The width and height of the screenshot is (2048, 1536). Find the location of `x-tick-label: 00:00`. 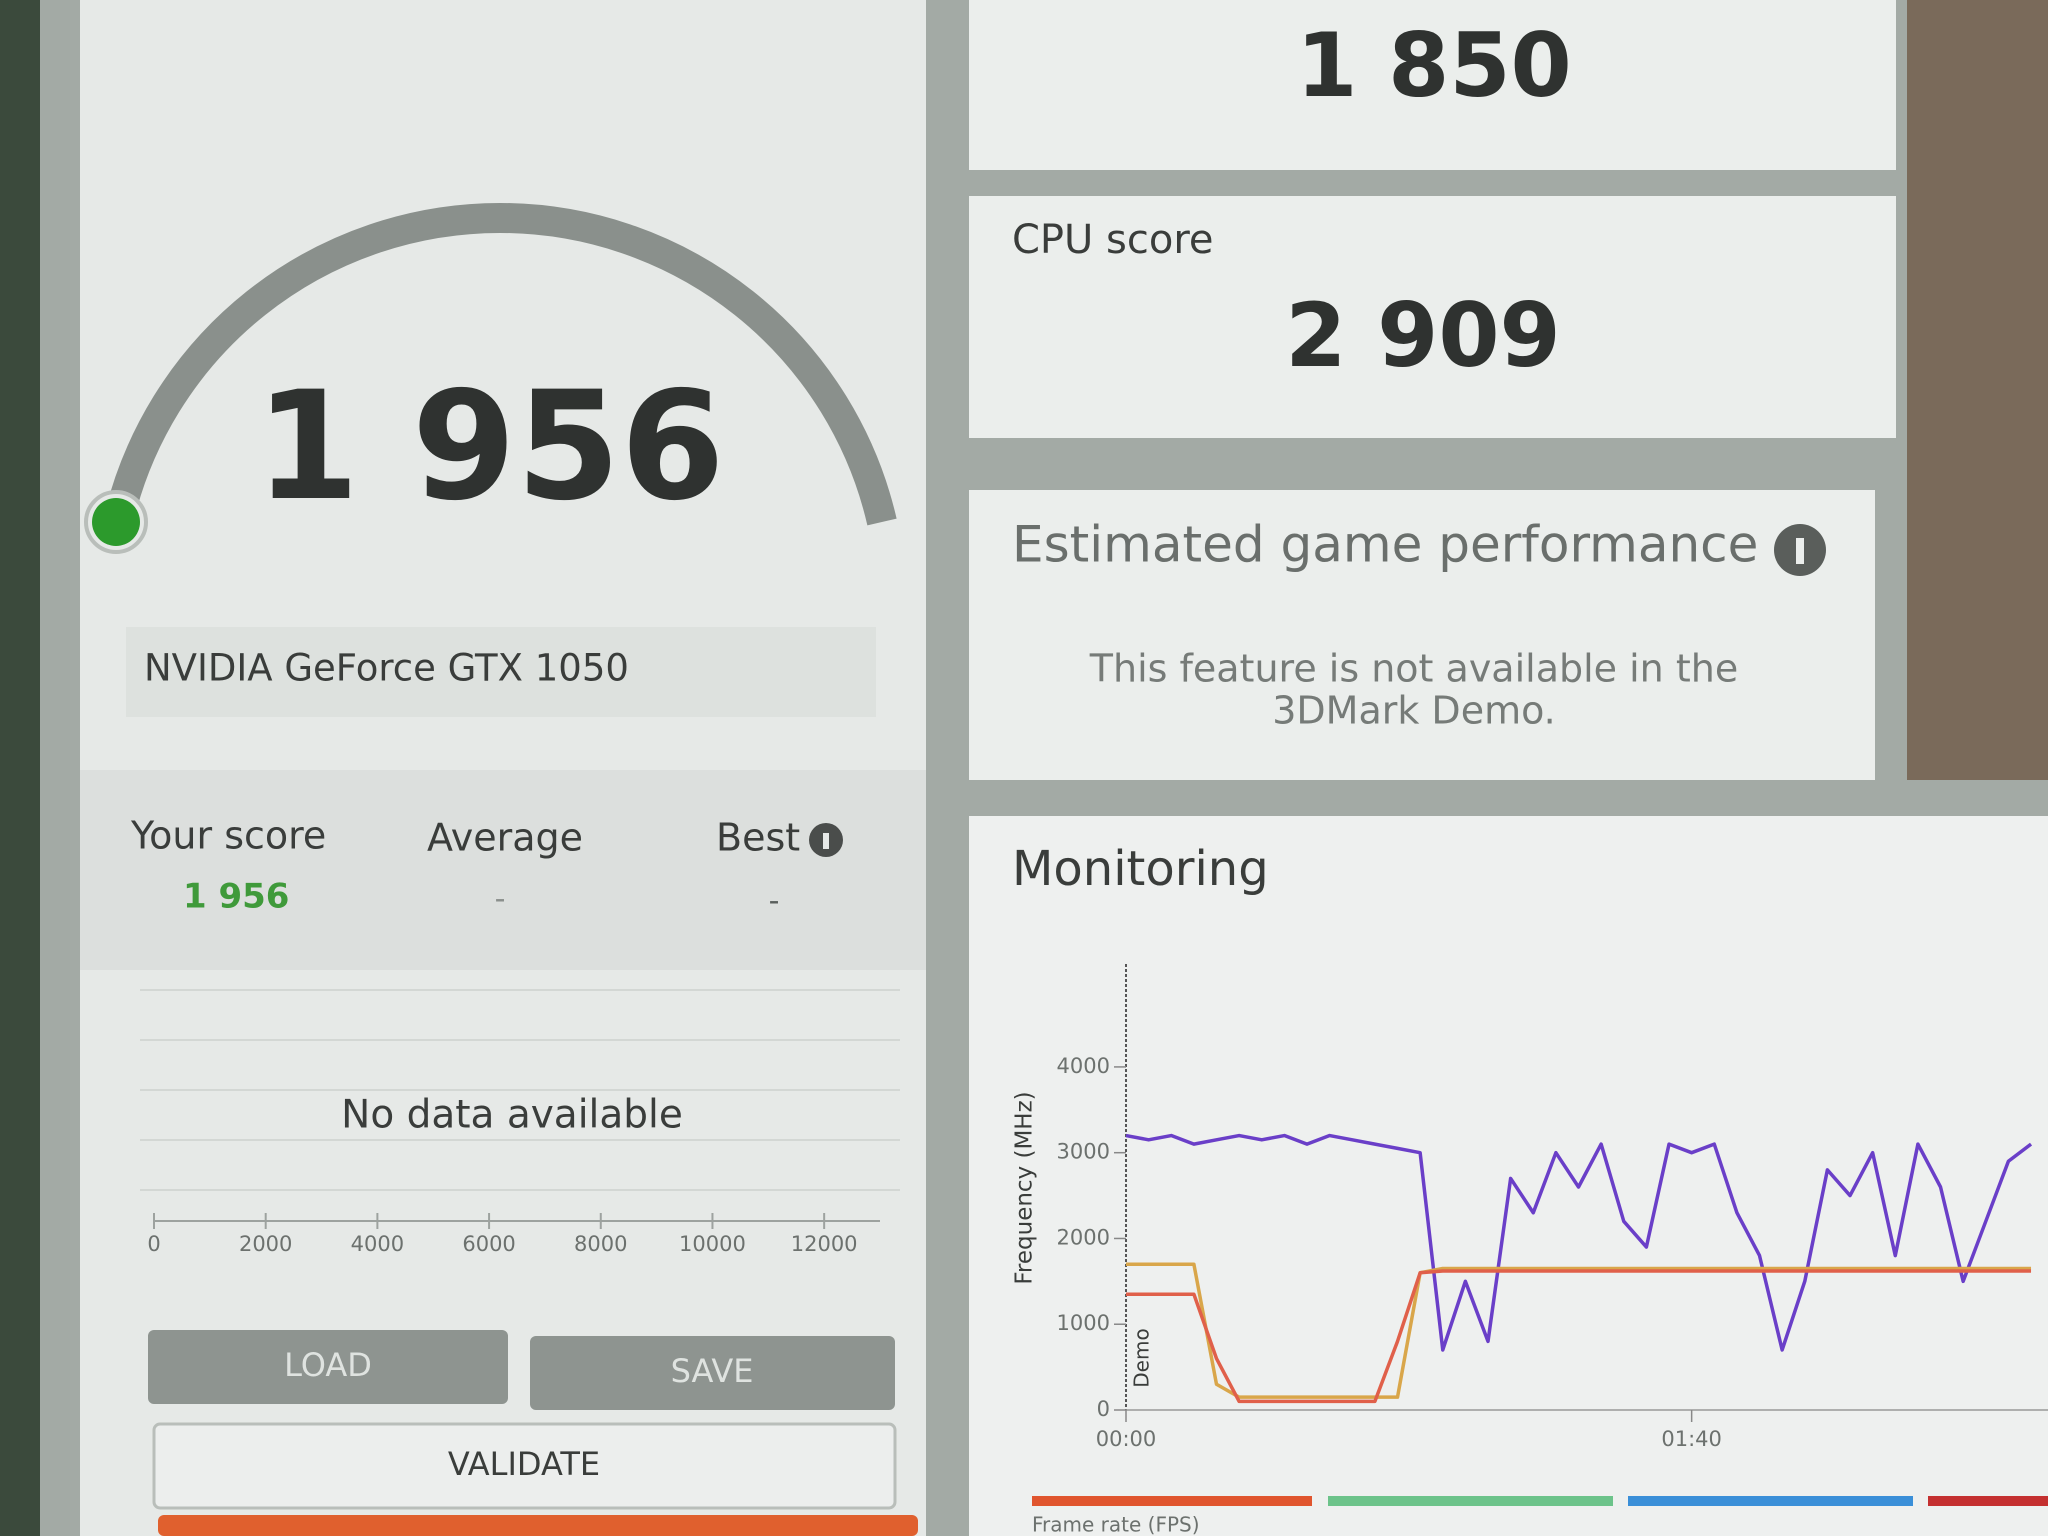

x-tick-label: 00:00 is located at coordinates (1126, 1439).